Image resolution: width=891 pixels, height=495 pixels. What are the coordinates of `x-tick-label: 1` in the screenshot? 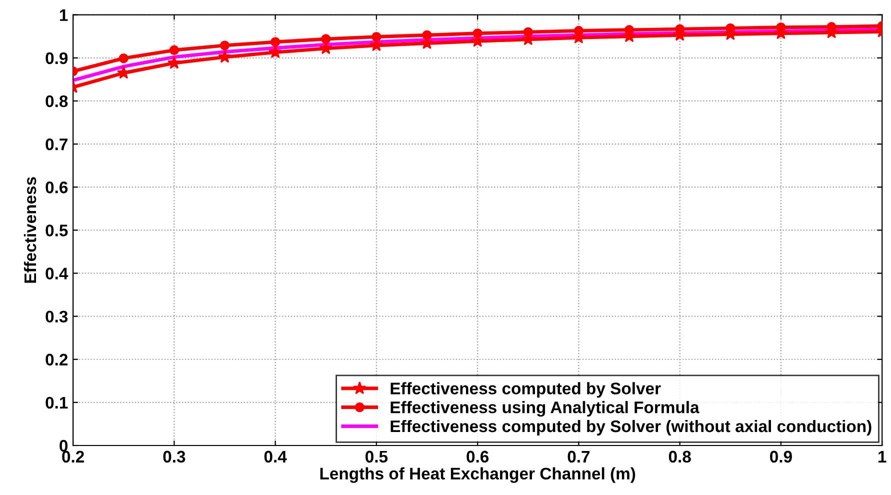 It's located at (882, 456).